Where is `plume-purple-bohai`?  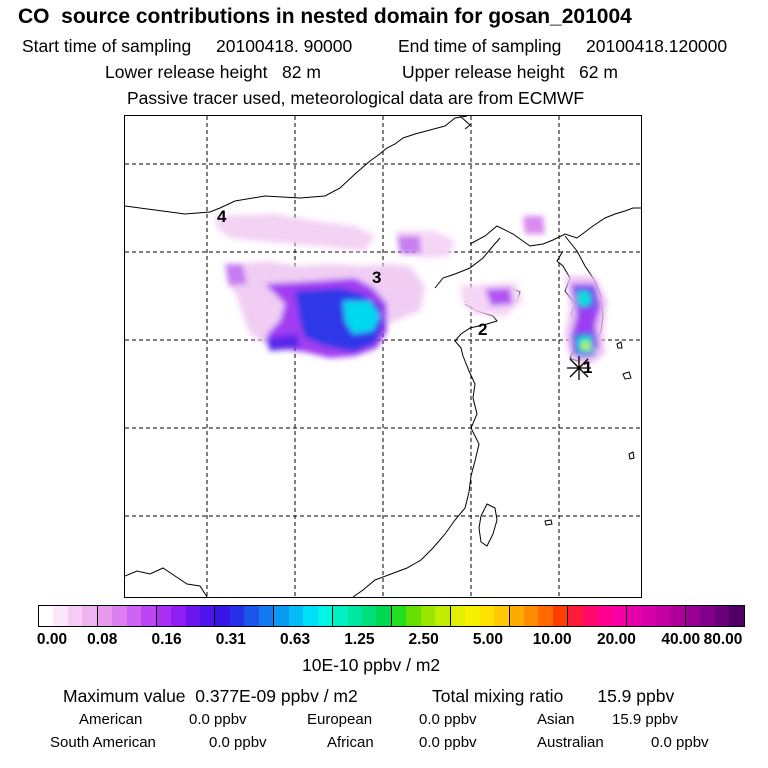 plume-purple-bohai is located at coordinates (499, 297).